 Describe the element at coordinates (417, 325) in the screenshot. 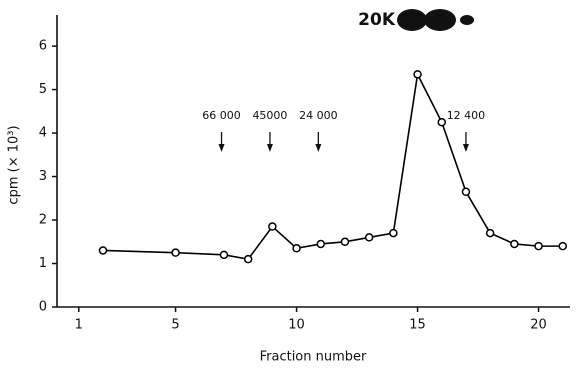

I see `x-tick-label: 15` at that location.